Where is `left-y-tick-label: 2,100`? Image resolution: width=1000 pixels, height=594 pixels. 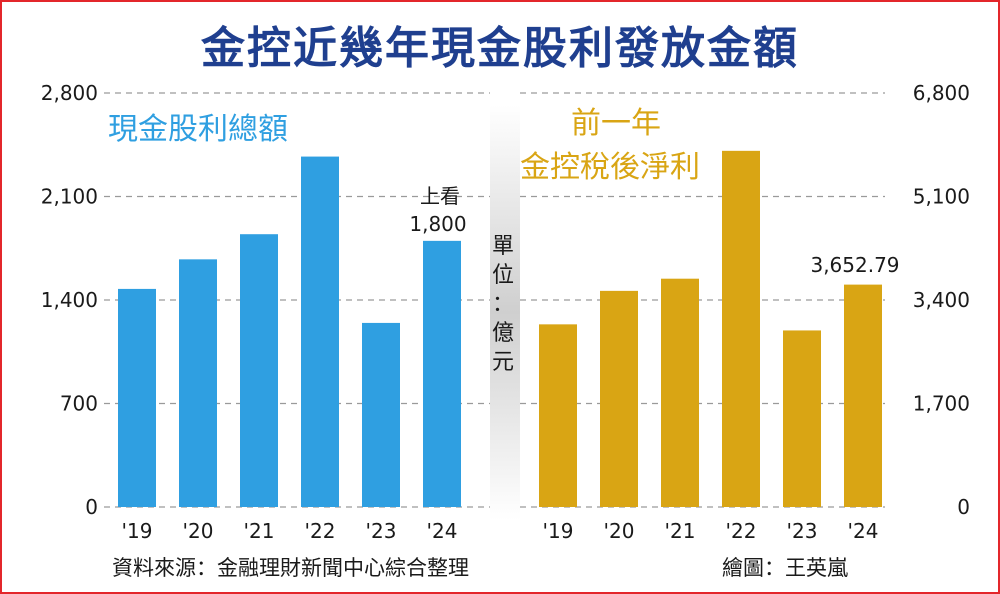
left-y-tick-label: 2,100 is located at coordinates (69, 197).